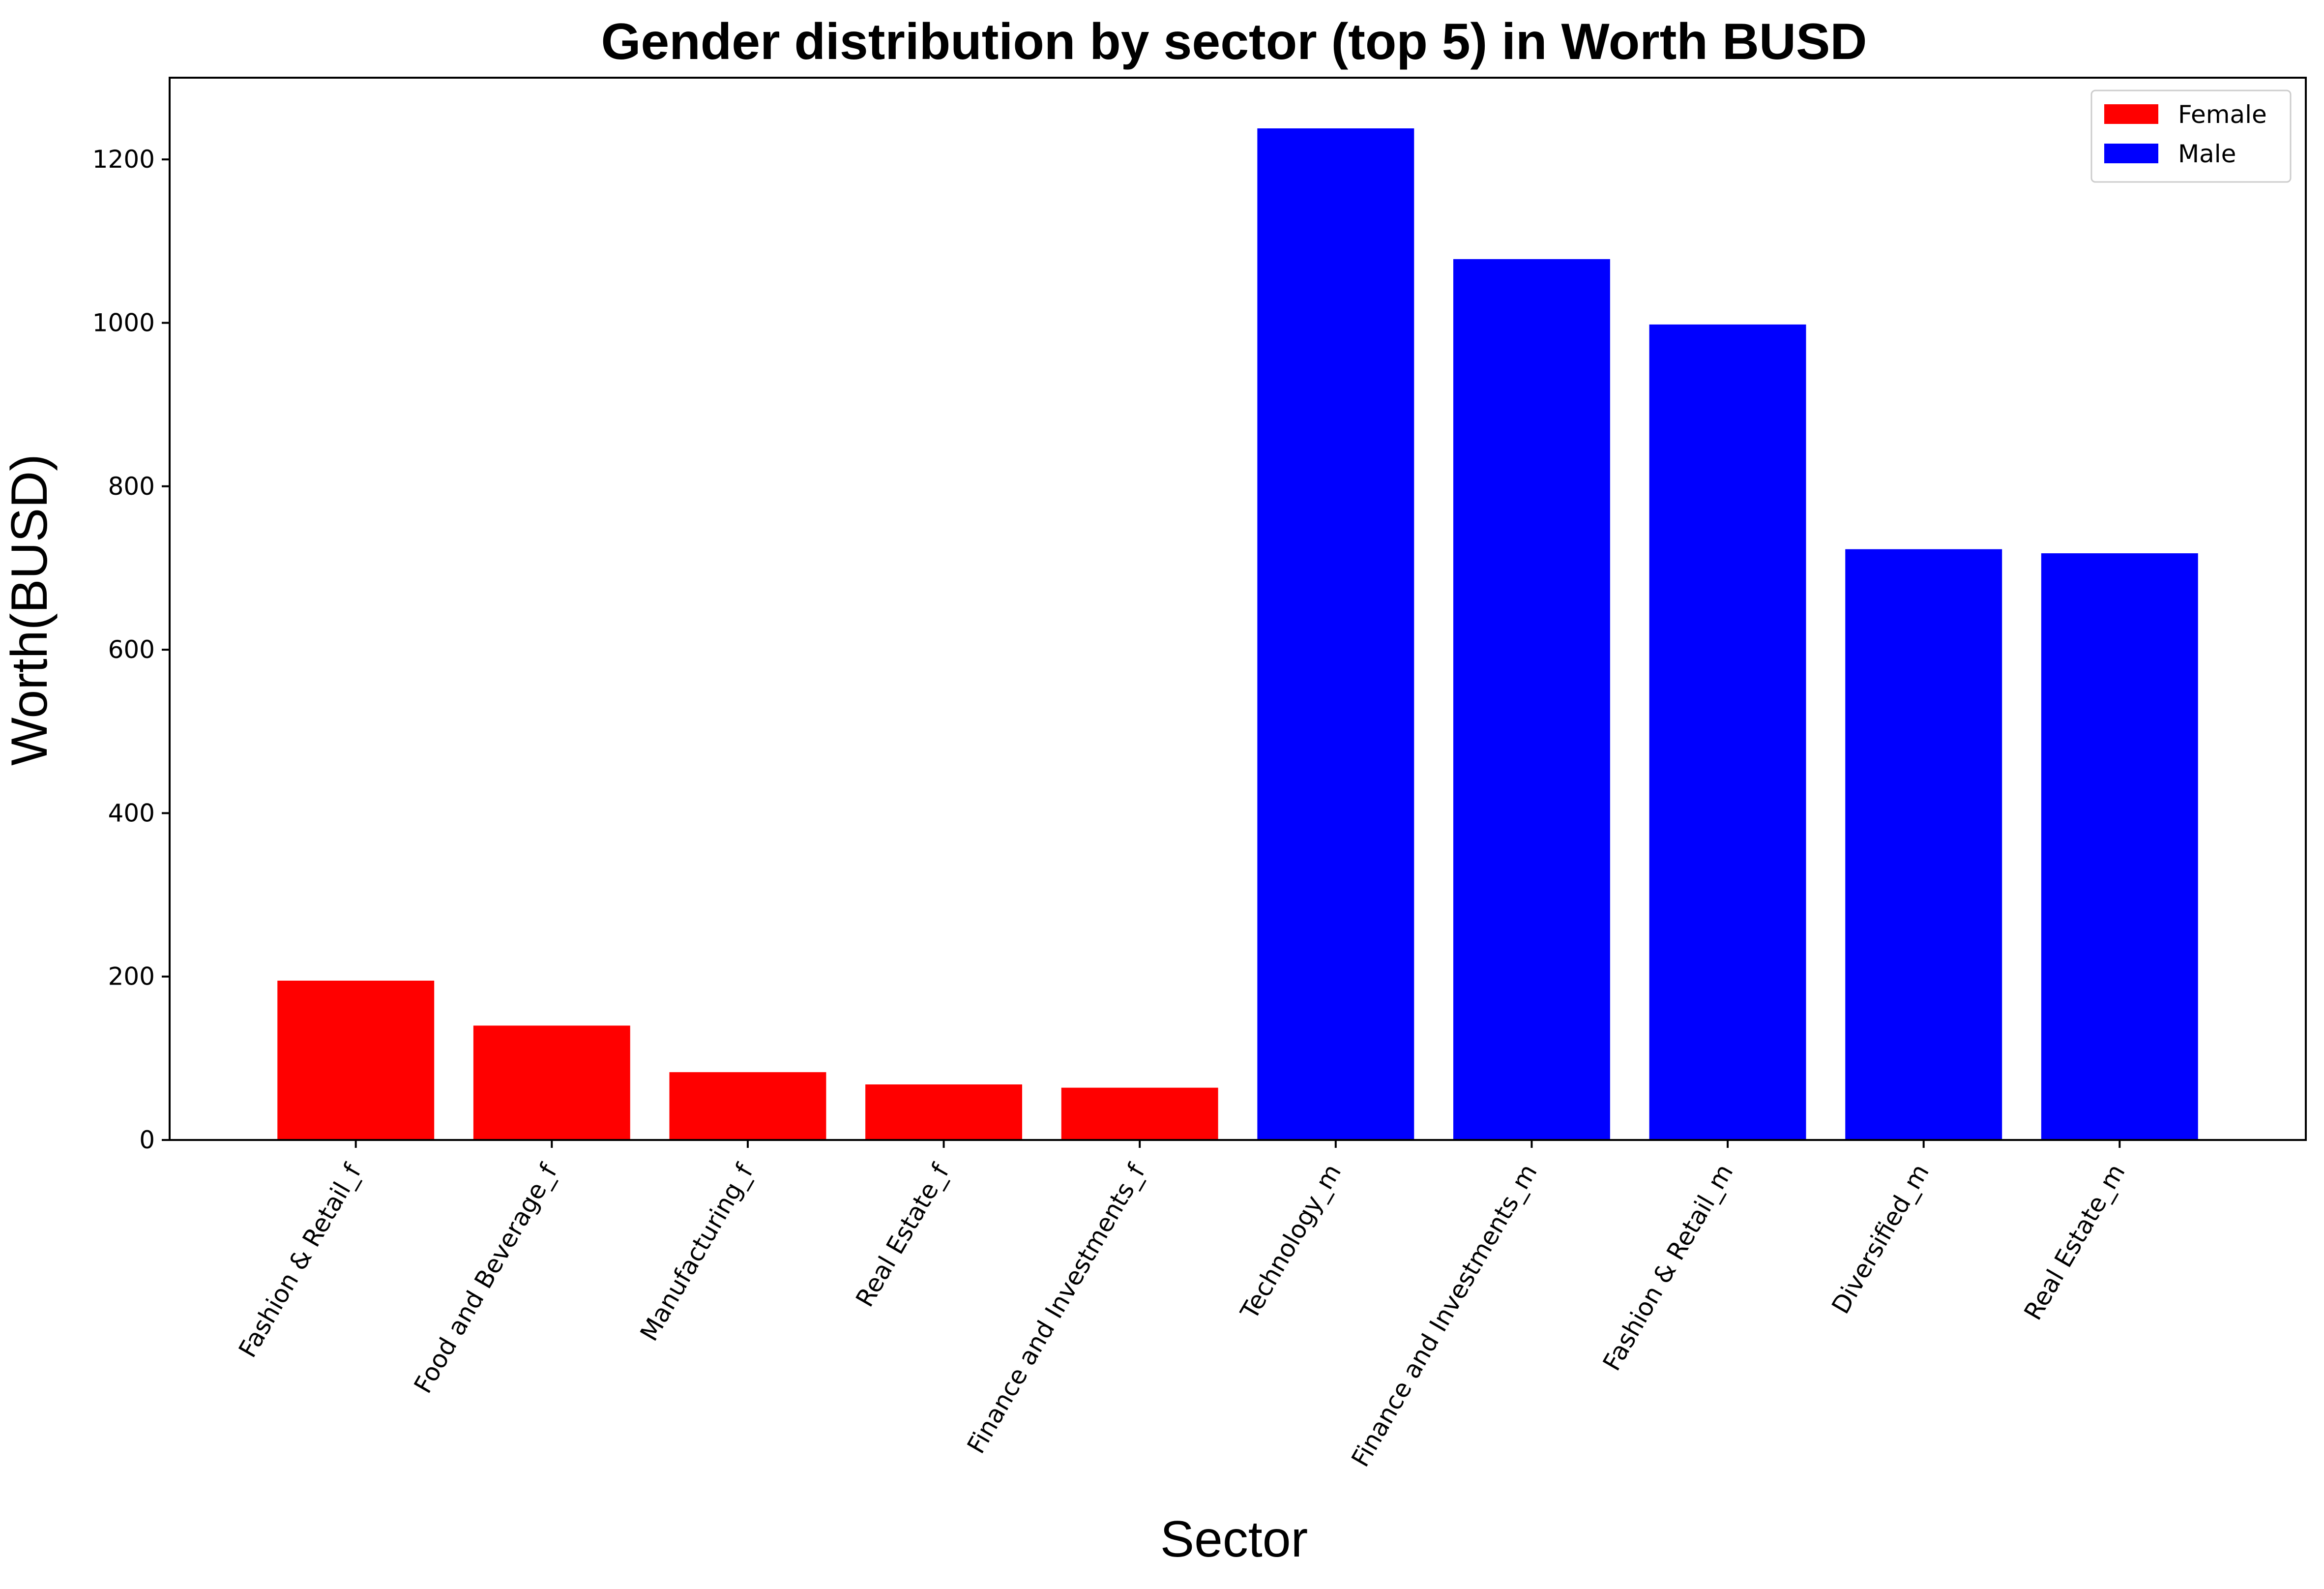 This screenshot has height=1589, width=2324. Describe the element at coordinates (2191, 136) in the screenshot. I see `legend: Female Male` at that location.